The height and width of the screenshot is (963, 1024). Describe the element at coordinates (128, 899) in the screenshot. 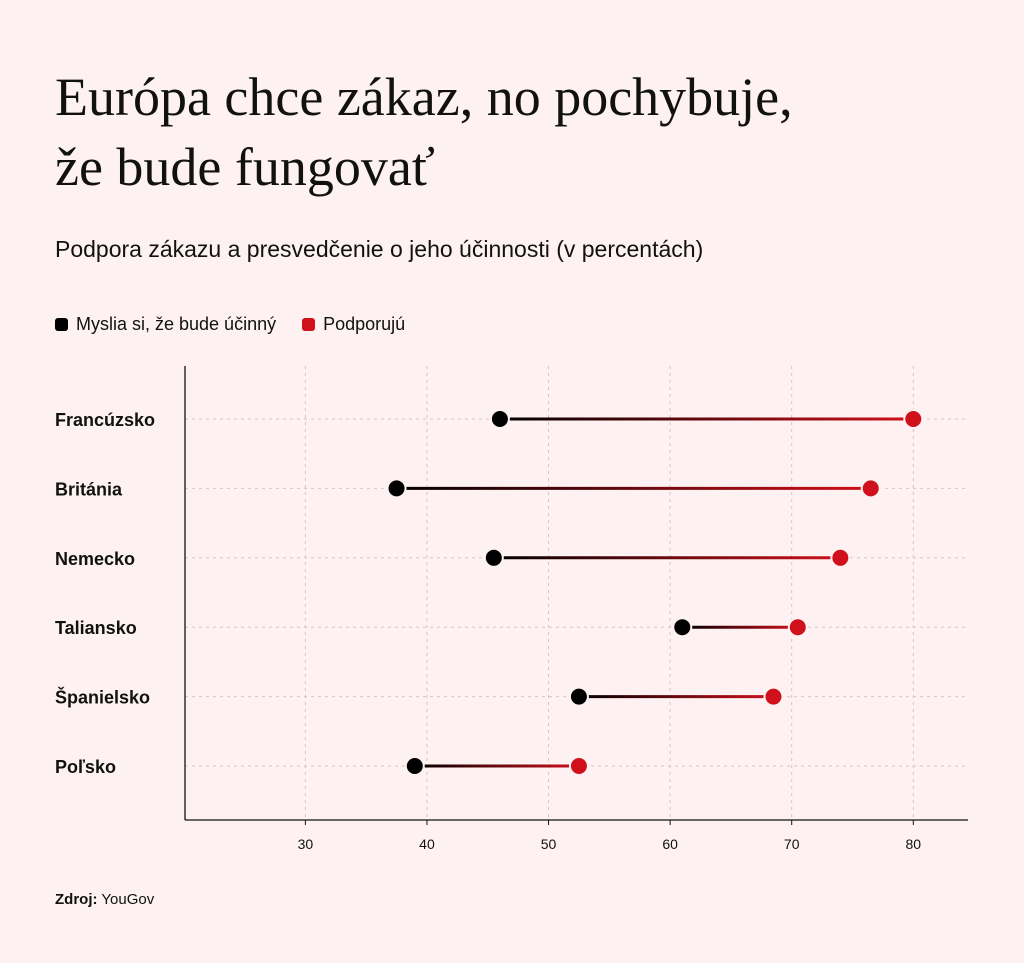

I see `source-value: YouGov` at that location.